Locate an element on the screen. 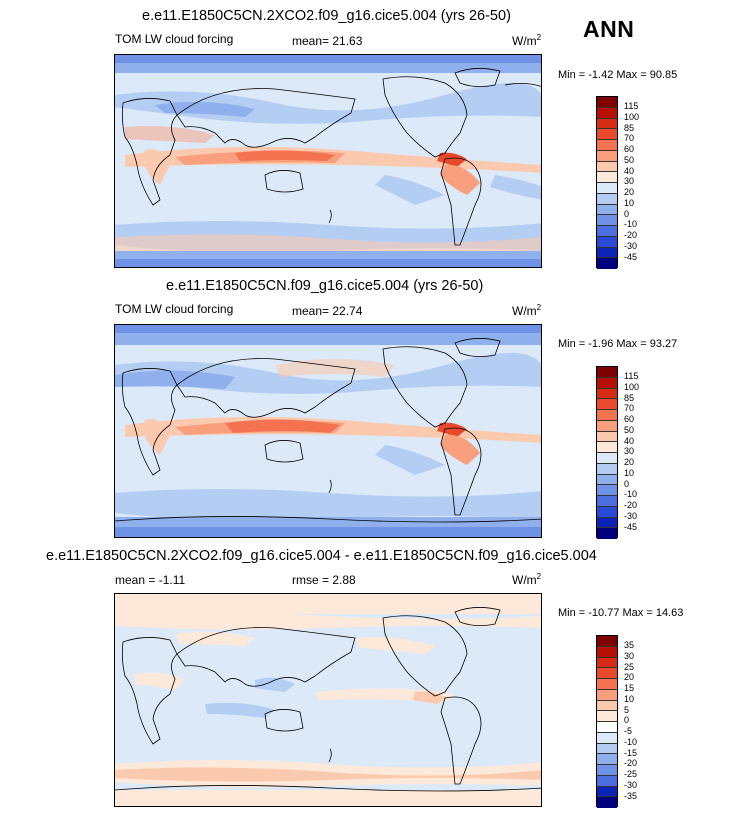 Image resolution: width=733 pixels, height=814 pixels. panel-2-units: W/m2 is located at coordinates (527, 310).